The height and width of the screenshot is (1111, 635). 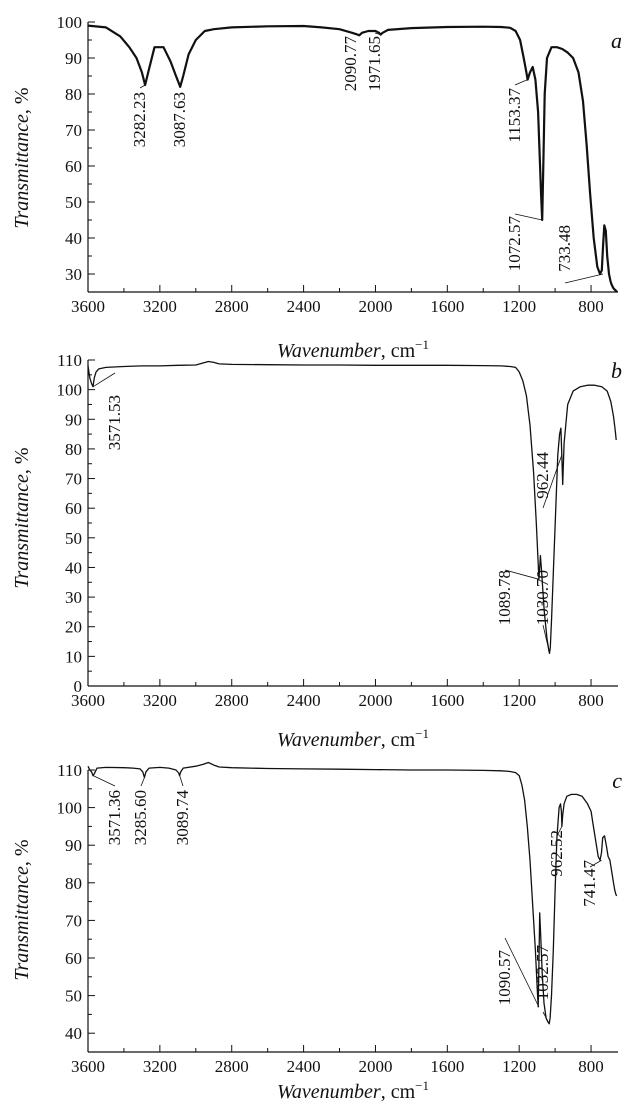 What do you see at coordinates (182, 818) in the screenshot?
I see `panel-c-peak-label: 3089.74` at bounding box center [182, 818].